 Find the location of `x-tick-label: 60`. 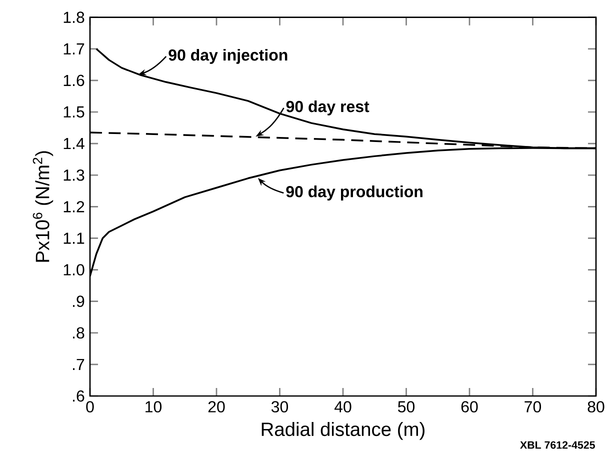

x-tick-label: 60 is located at coordinates (469, 406).